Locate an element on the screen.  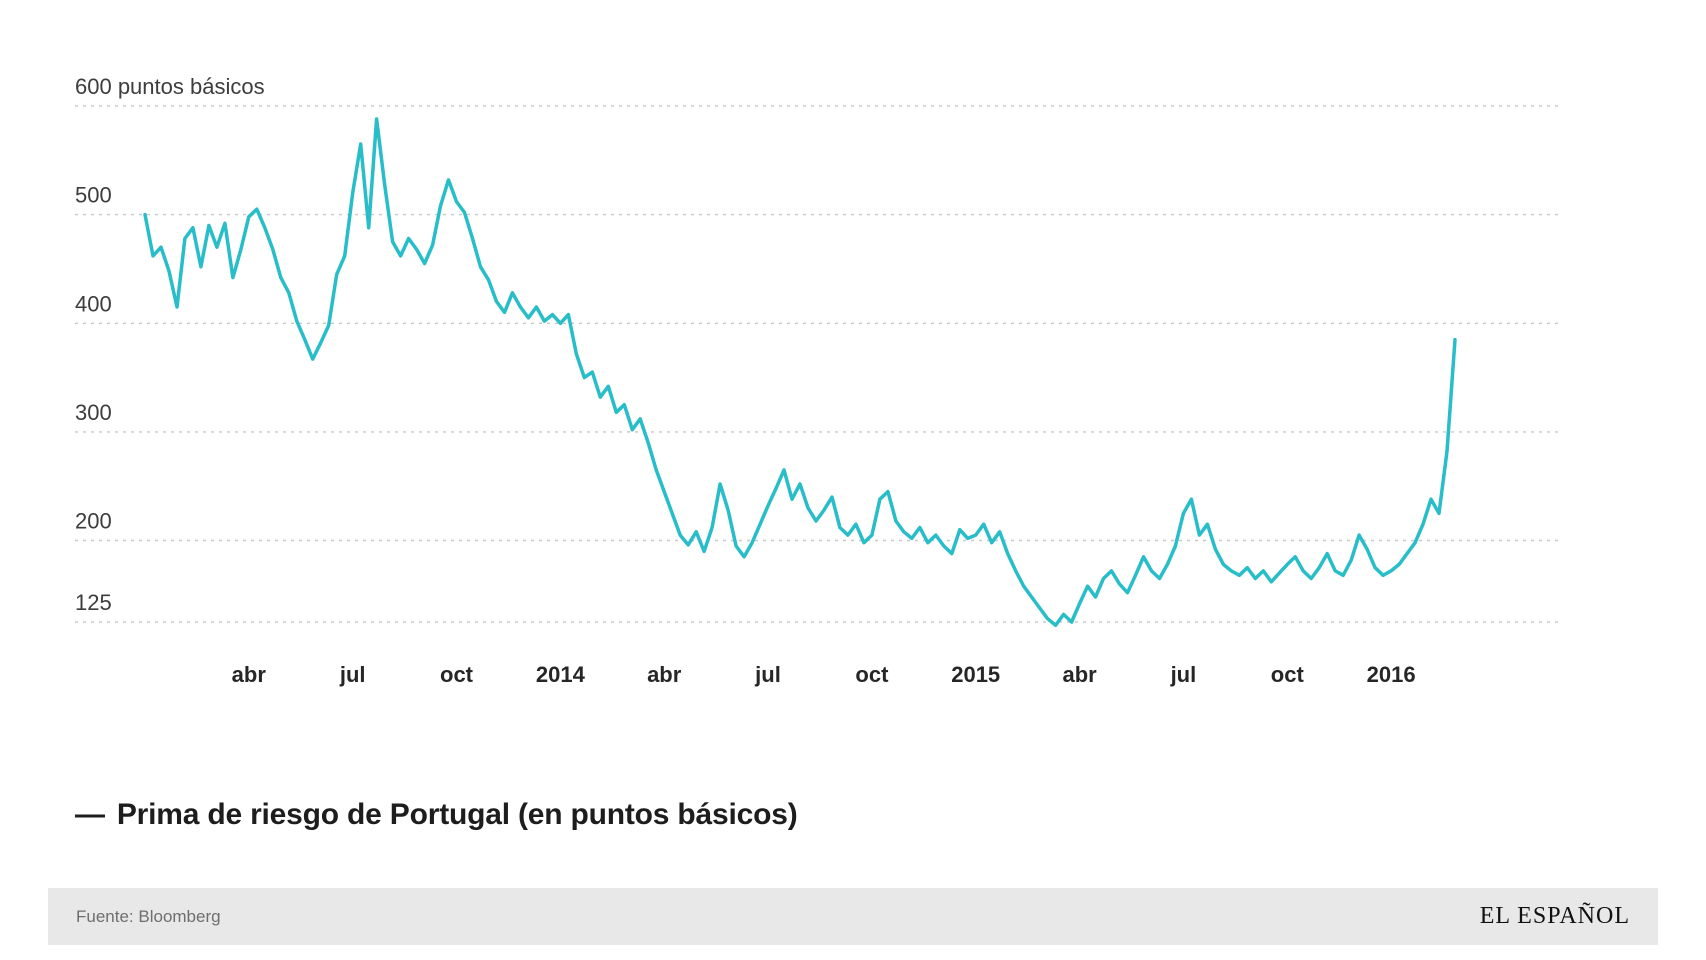
y-axis-label: 200 is located at coordinates (93, 521).